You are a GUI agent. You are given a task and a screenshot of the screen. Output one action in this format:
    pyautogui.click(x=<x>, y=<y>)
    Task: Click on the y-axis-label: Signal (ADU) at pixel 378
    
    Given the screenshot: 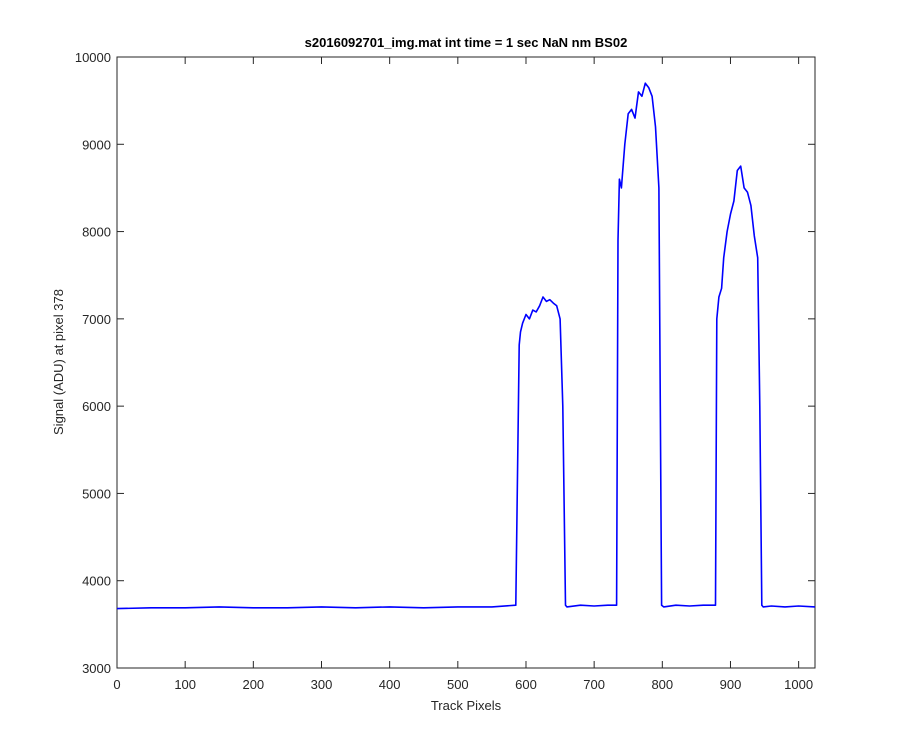 What is the action you would take?
    pyautogui.click(x=58, y=362)
    